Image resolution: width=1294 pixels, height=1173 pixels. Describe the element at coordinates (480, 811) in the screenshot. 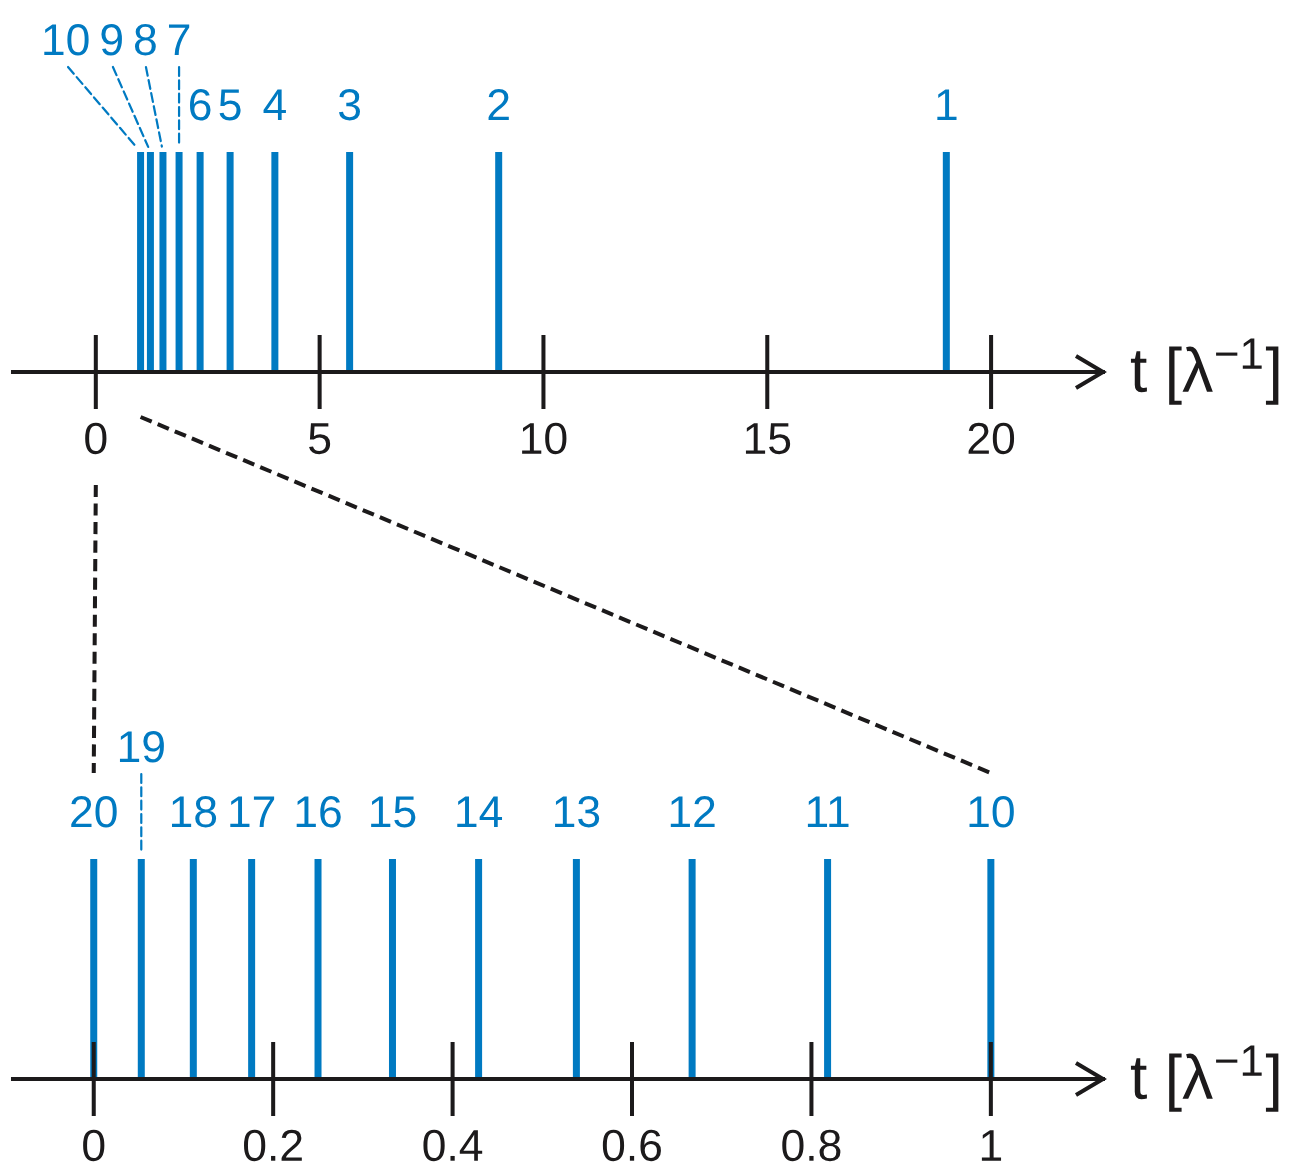

I see `annotation: 14` at that location.